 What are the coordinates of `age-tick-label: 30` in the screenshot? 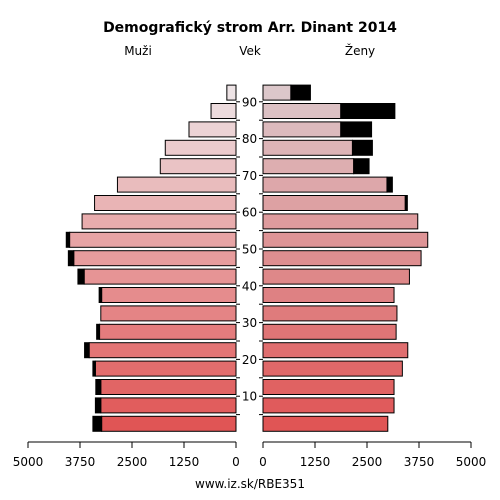 It's located at (249, 323).